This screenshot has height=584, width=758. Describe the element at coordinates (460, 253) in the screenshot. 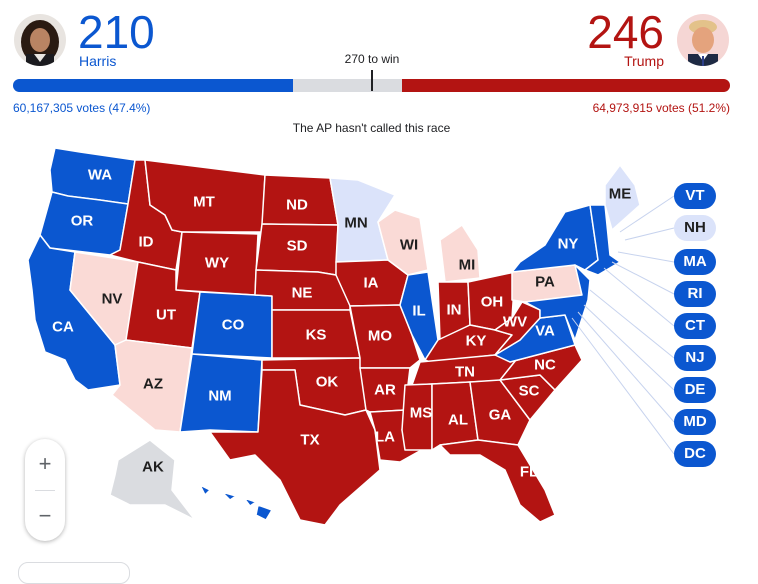

I see `state-mi` at that location.